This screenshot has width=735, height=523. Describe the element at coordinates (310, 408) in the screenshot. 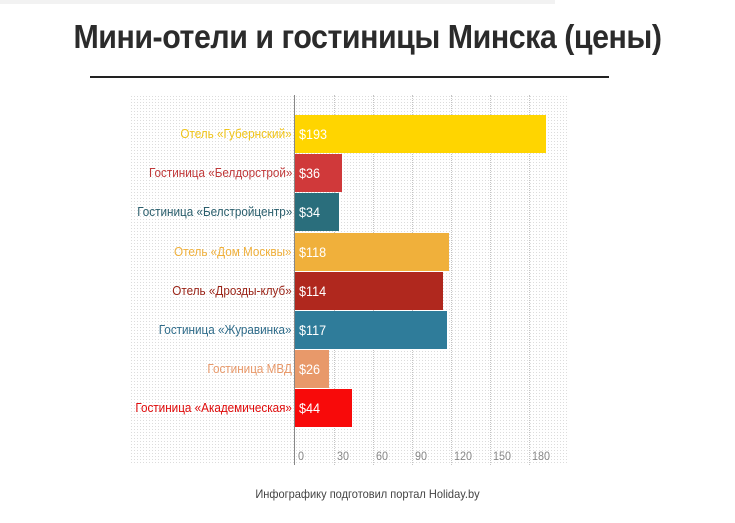

I see `bar-value-label: $44` at that location.